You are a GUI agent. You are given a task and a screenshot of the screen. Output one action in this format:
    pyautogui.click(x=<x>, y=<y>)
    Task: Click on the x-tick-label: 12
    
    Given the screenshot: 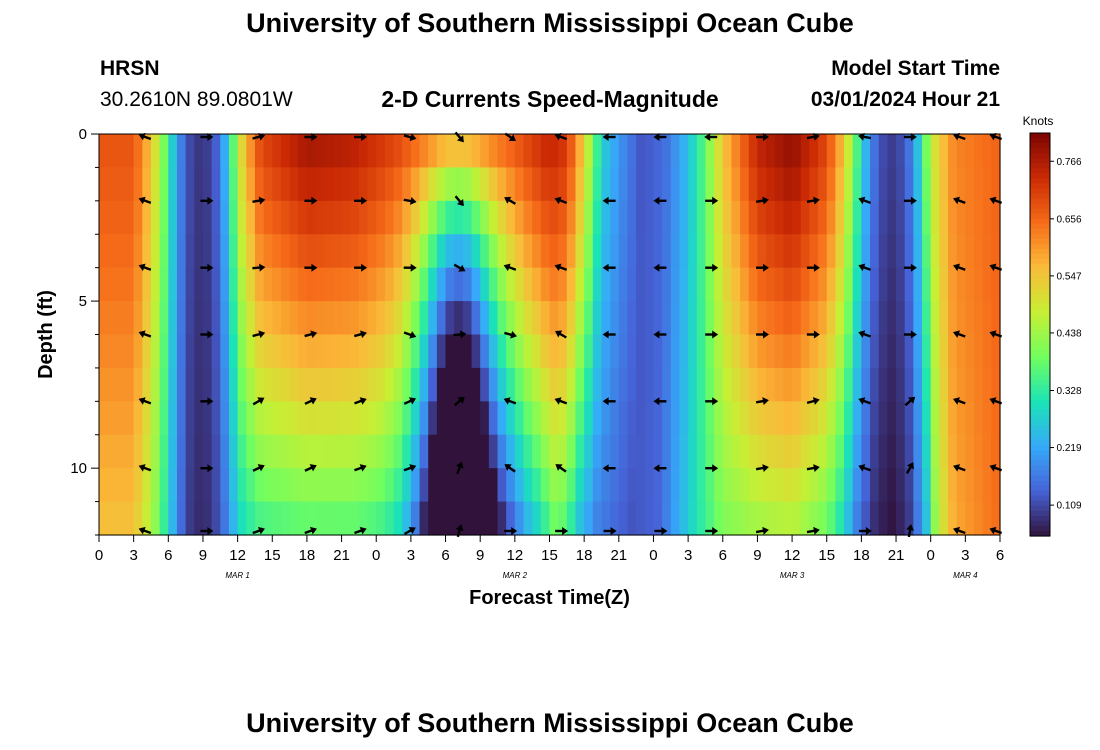 What is the action you would take?
    pyautogui.click(x=515, y=555)
    